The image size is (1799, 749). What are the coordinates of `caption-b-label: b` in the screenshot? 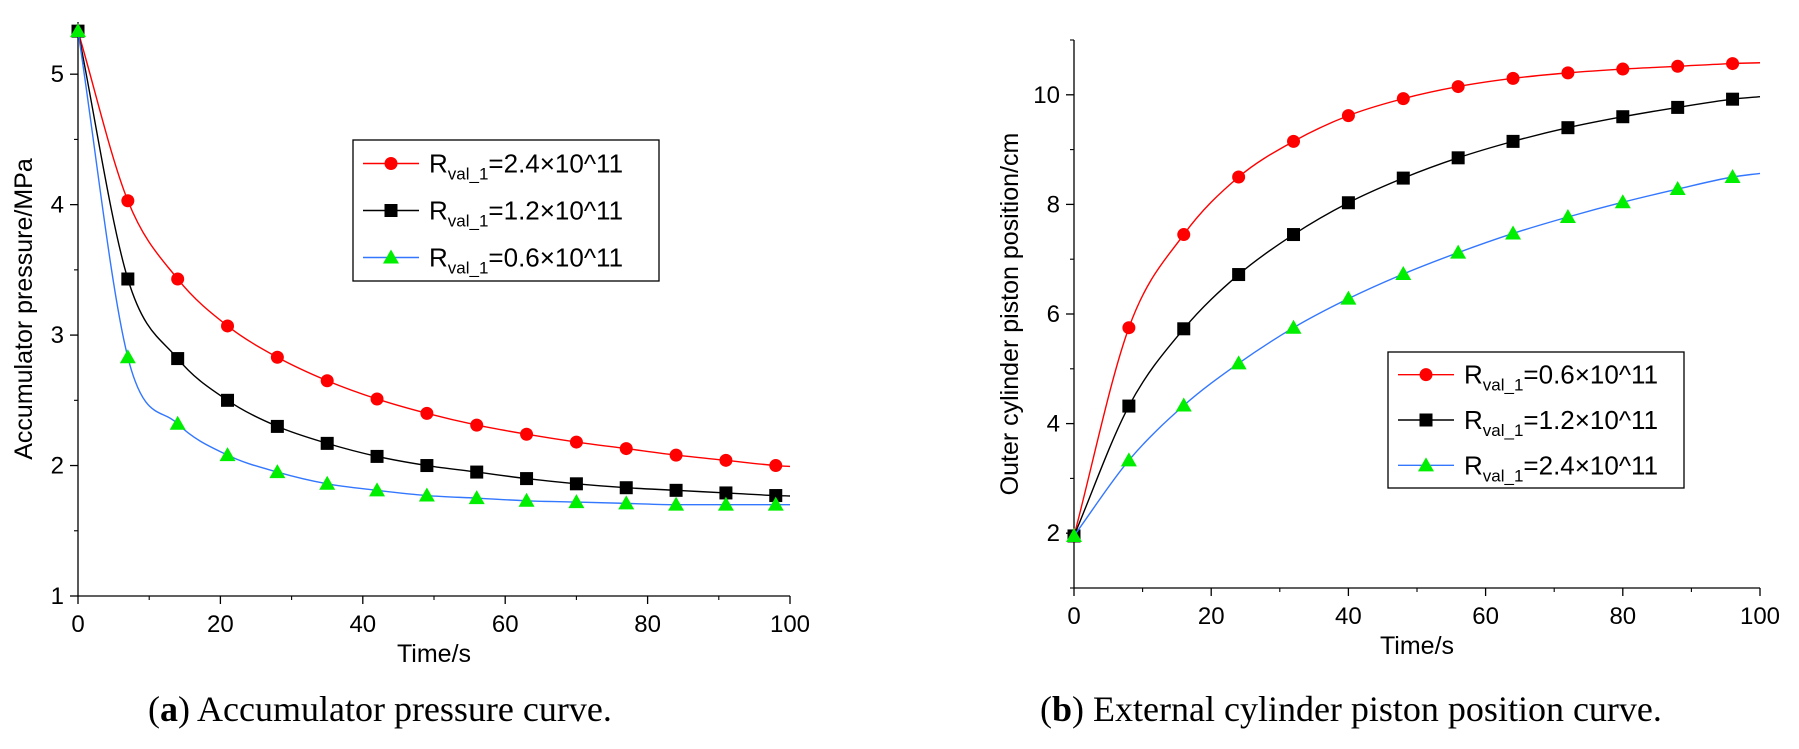 It's located at (1062, 709).